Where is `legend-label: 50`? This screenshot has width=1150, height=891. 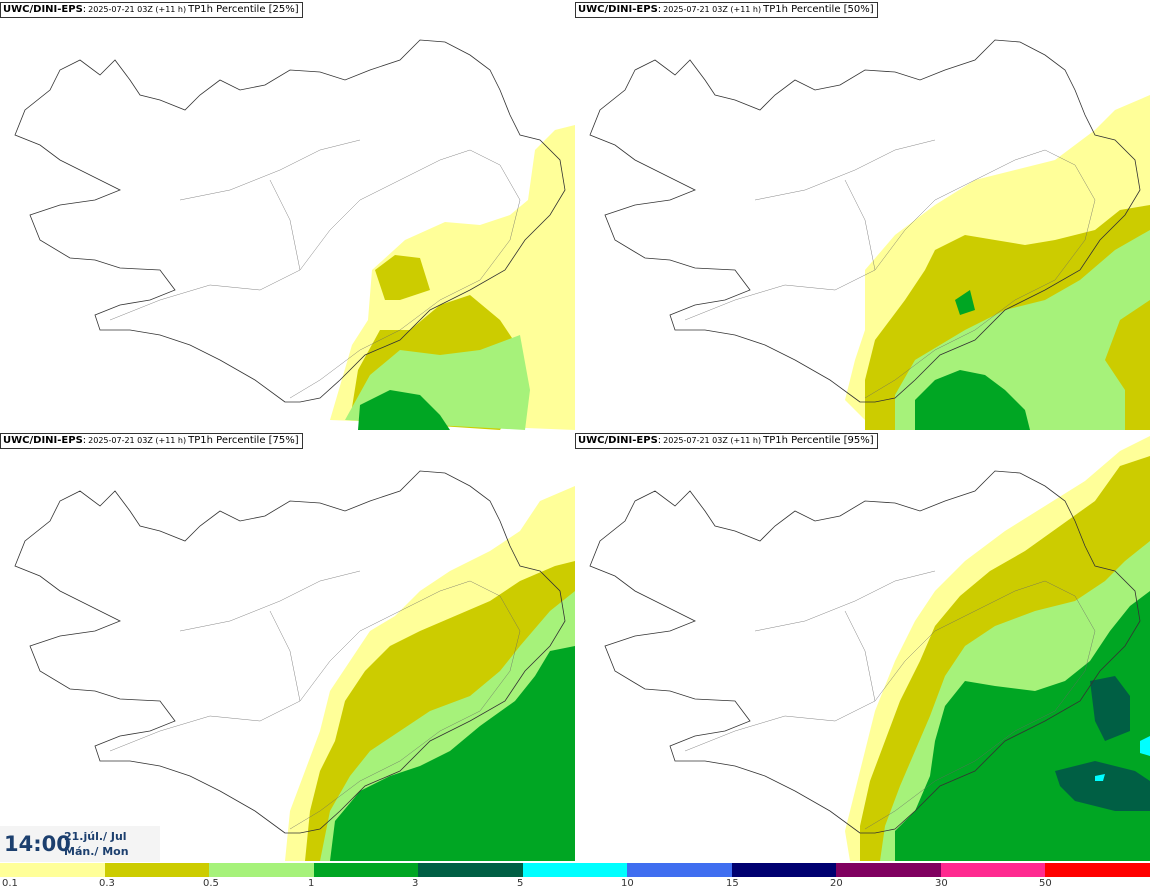
legend-label: 50 is located at coordinates (1045, 883).